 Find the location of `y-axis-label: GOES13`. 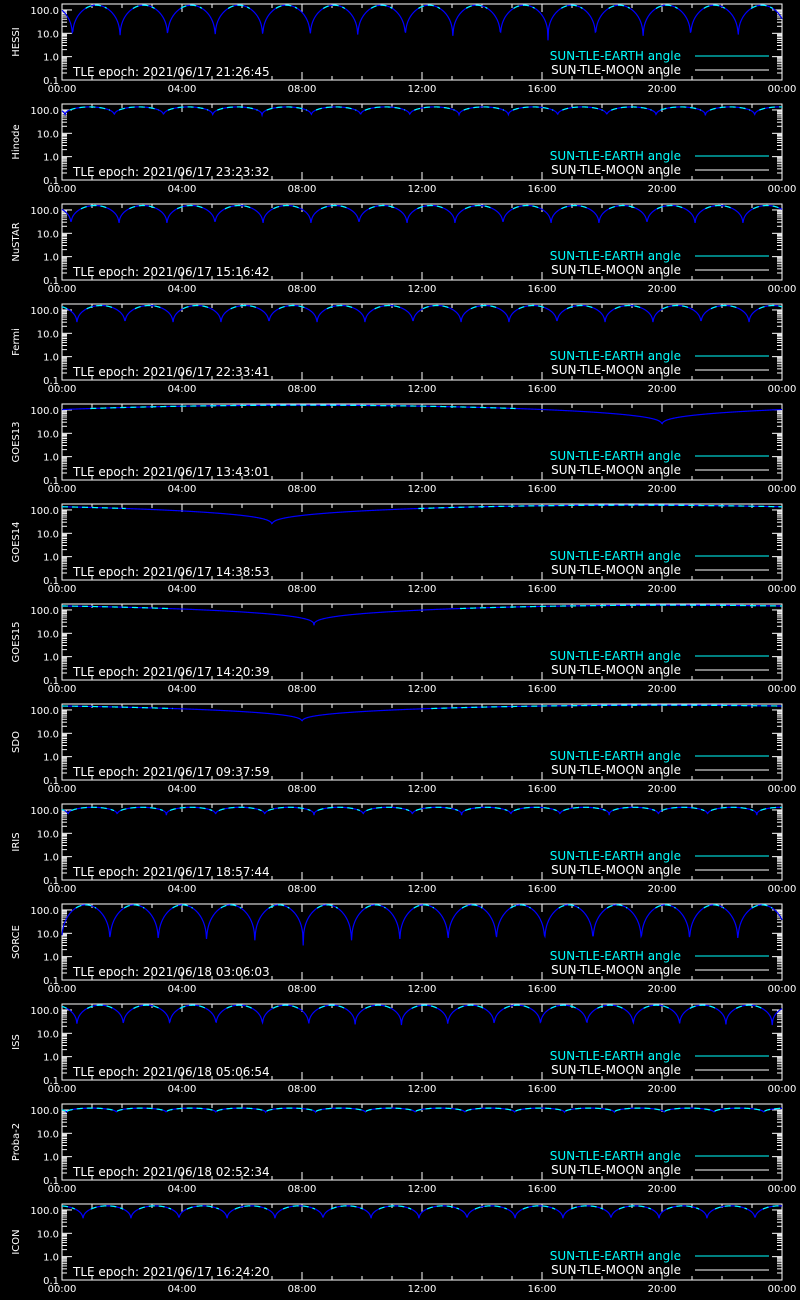

y-axis-label: GOES13 is located at coordinates (16, 441).